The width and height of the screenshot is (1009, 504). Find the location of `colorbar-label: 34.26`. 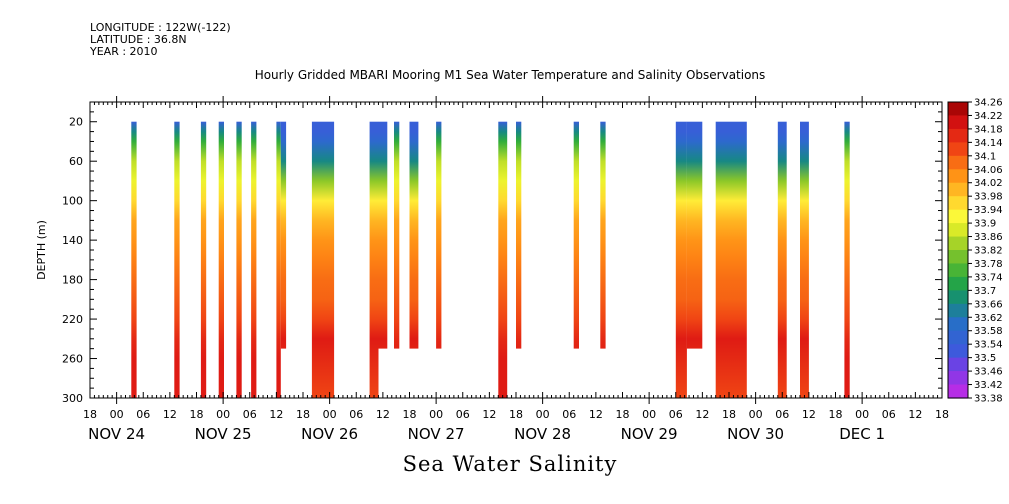

colorbar-label: 34.26 is located at coordinates (988, 103).